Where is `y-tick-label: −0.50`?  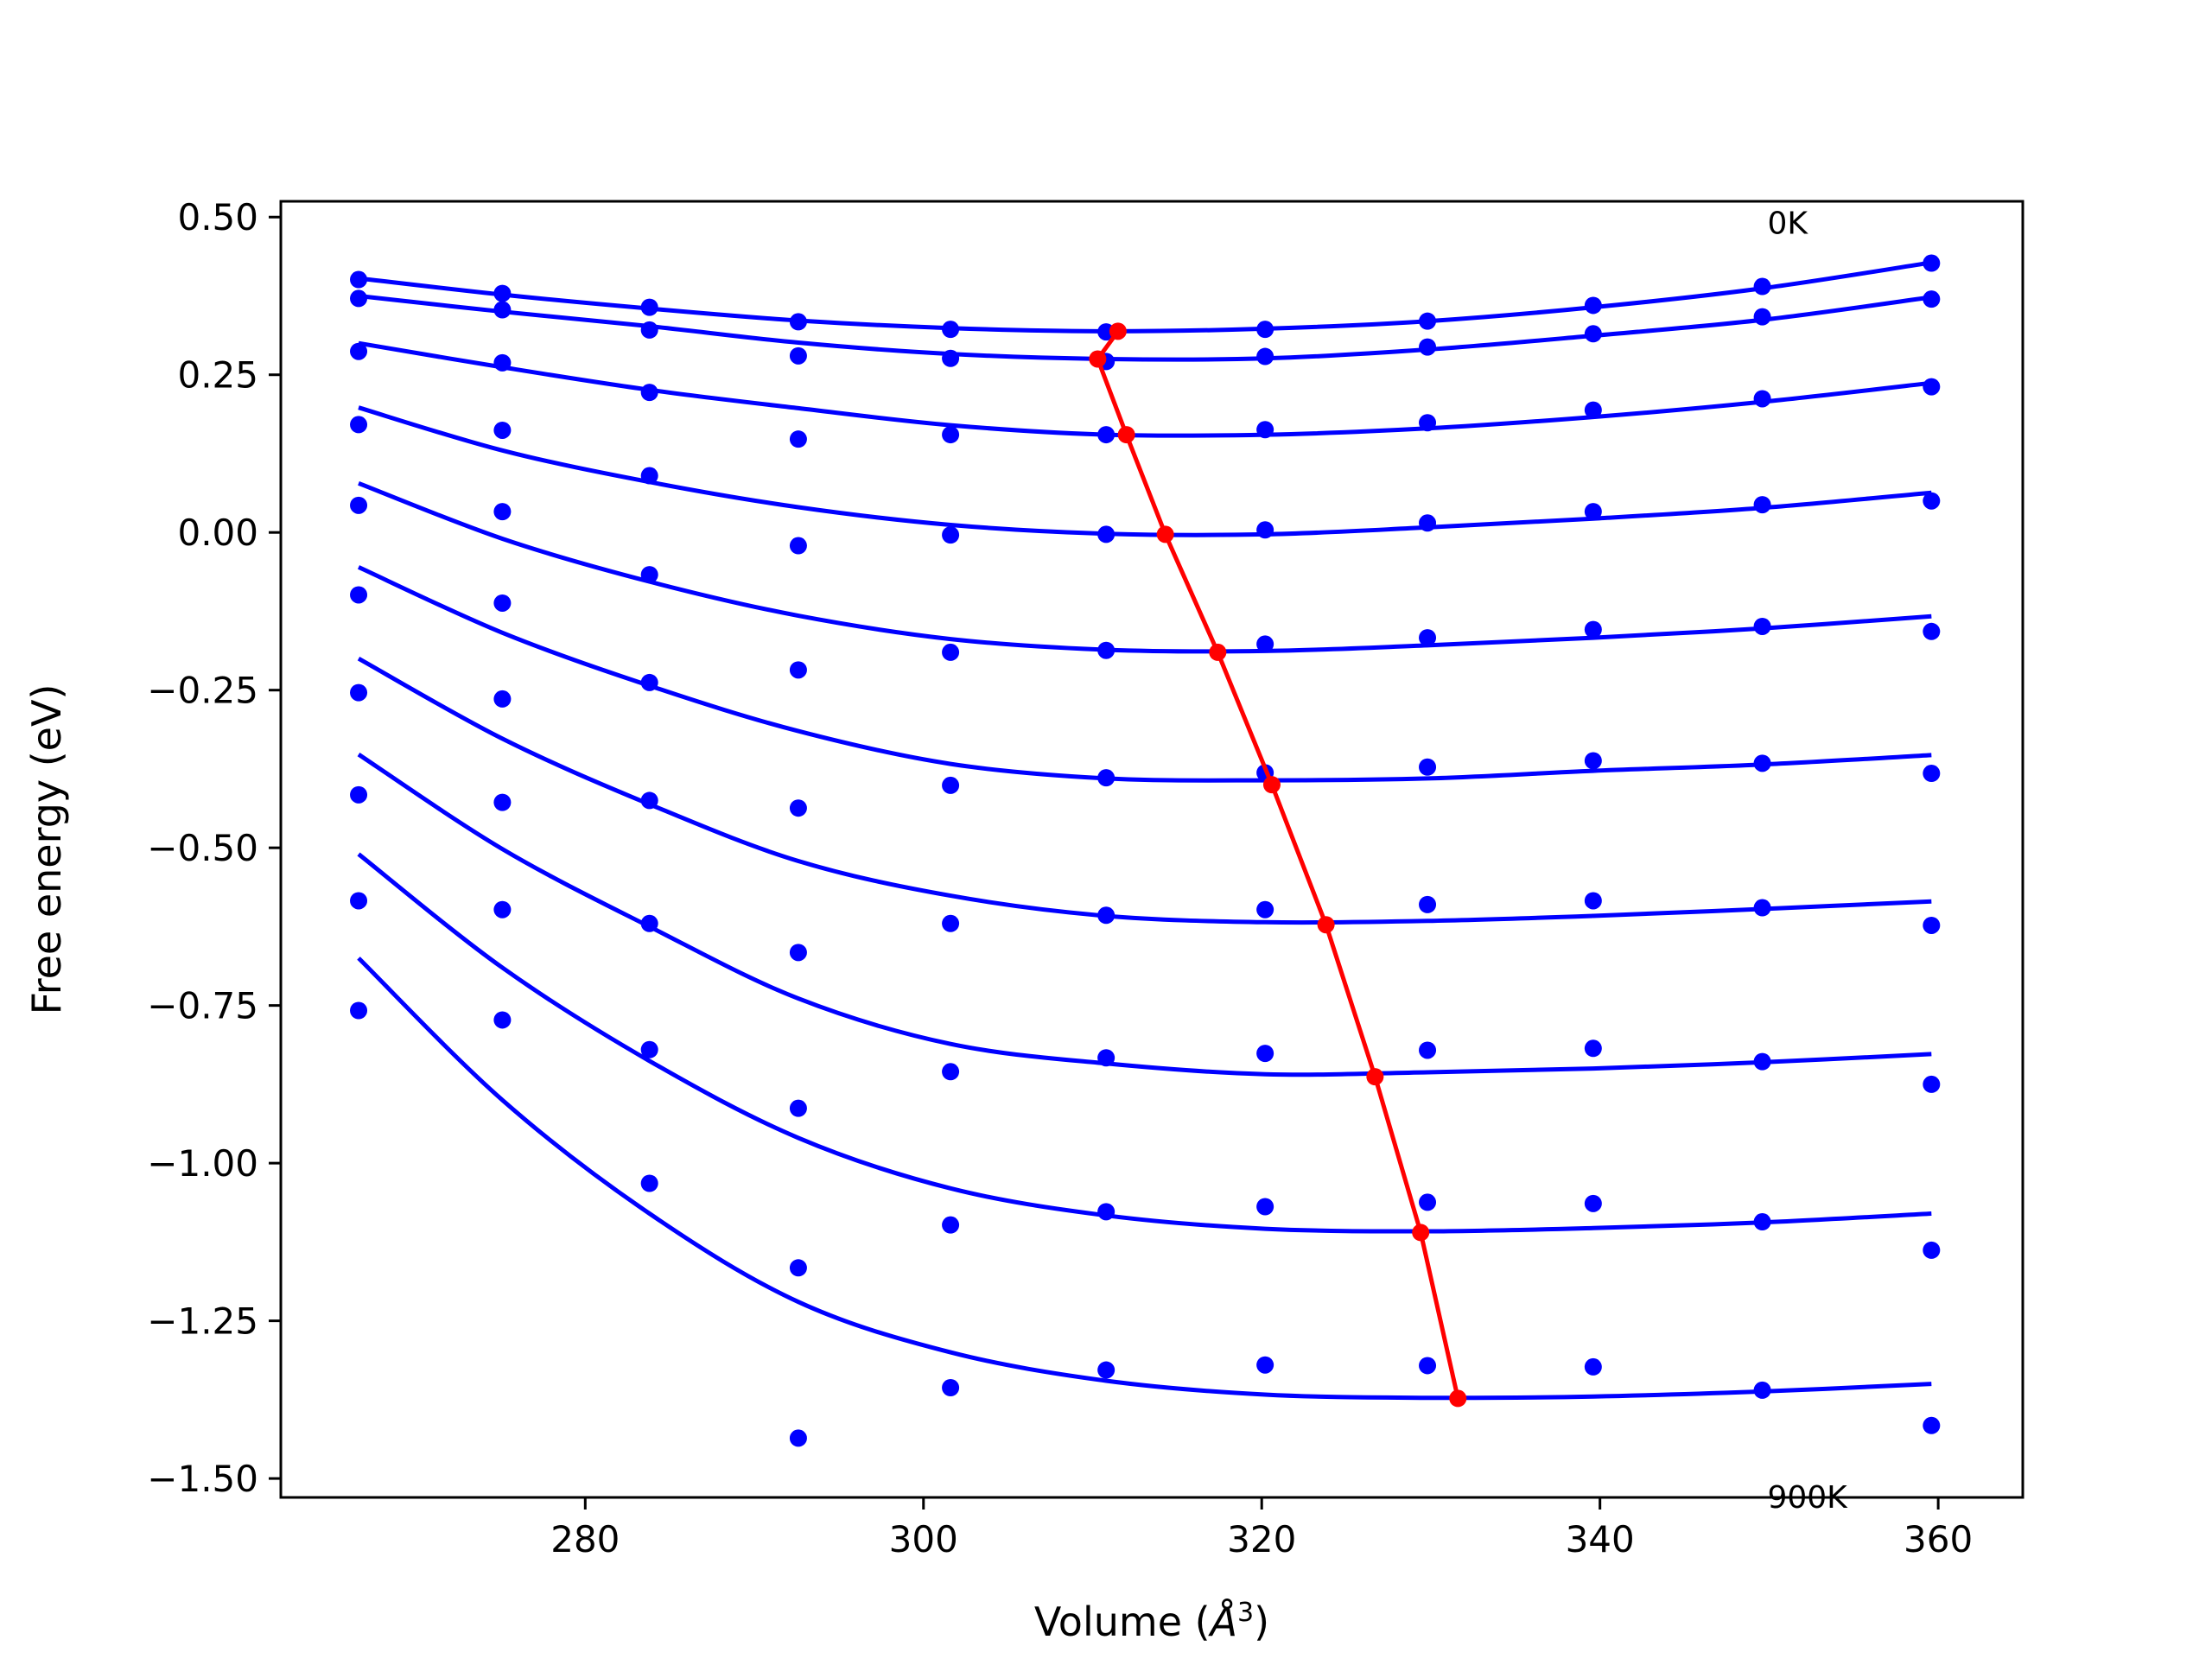
y-tick-label: −0.50 is located at coordinates (202, 848).